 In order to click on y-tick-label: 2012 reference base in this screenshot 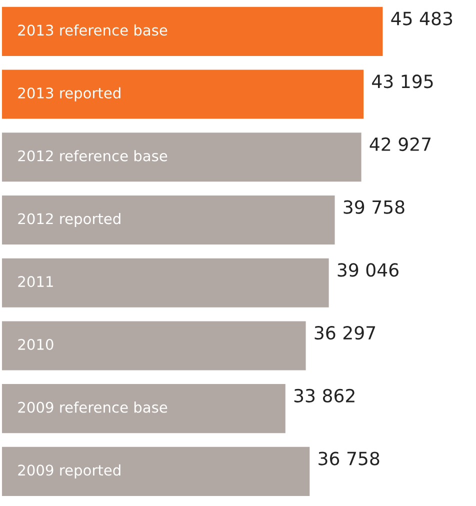, I will do `click(93, 156)`.